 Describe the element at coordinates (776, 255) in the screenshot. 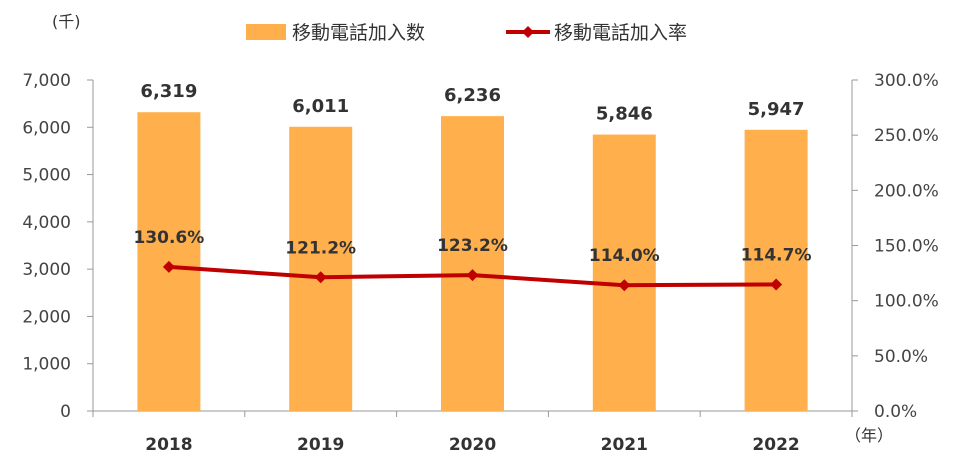

I see `line-value-label: 114.7%` at that location.